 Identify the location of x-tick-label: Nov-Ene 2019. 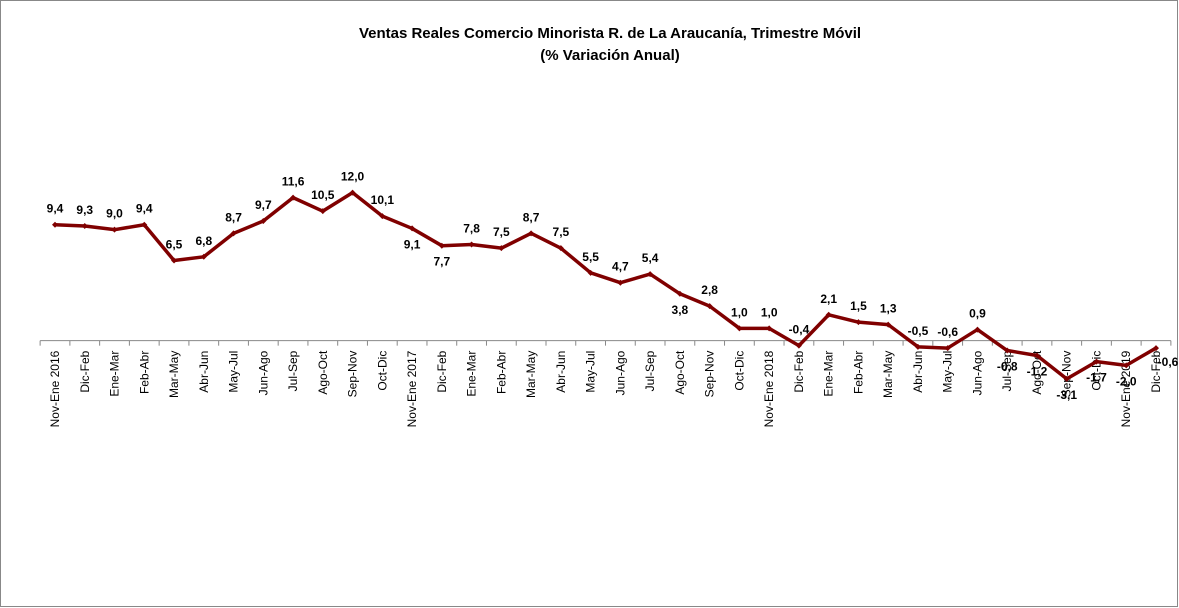
(1126, 388).